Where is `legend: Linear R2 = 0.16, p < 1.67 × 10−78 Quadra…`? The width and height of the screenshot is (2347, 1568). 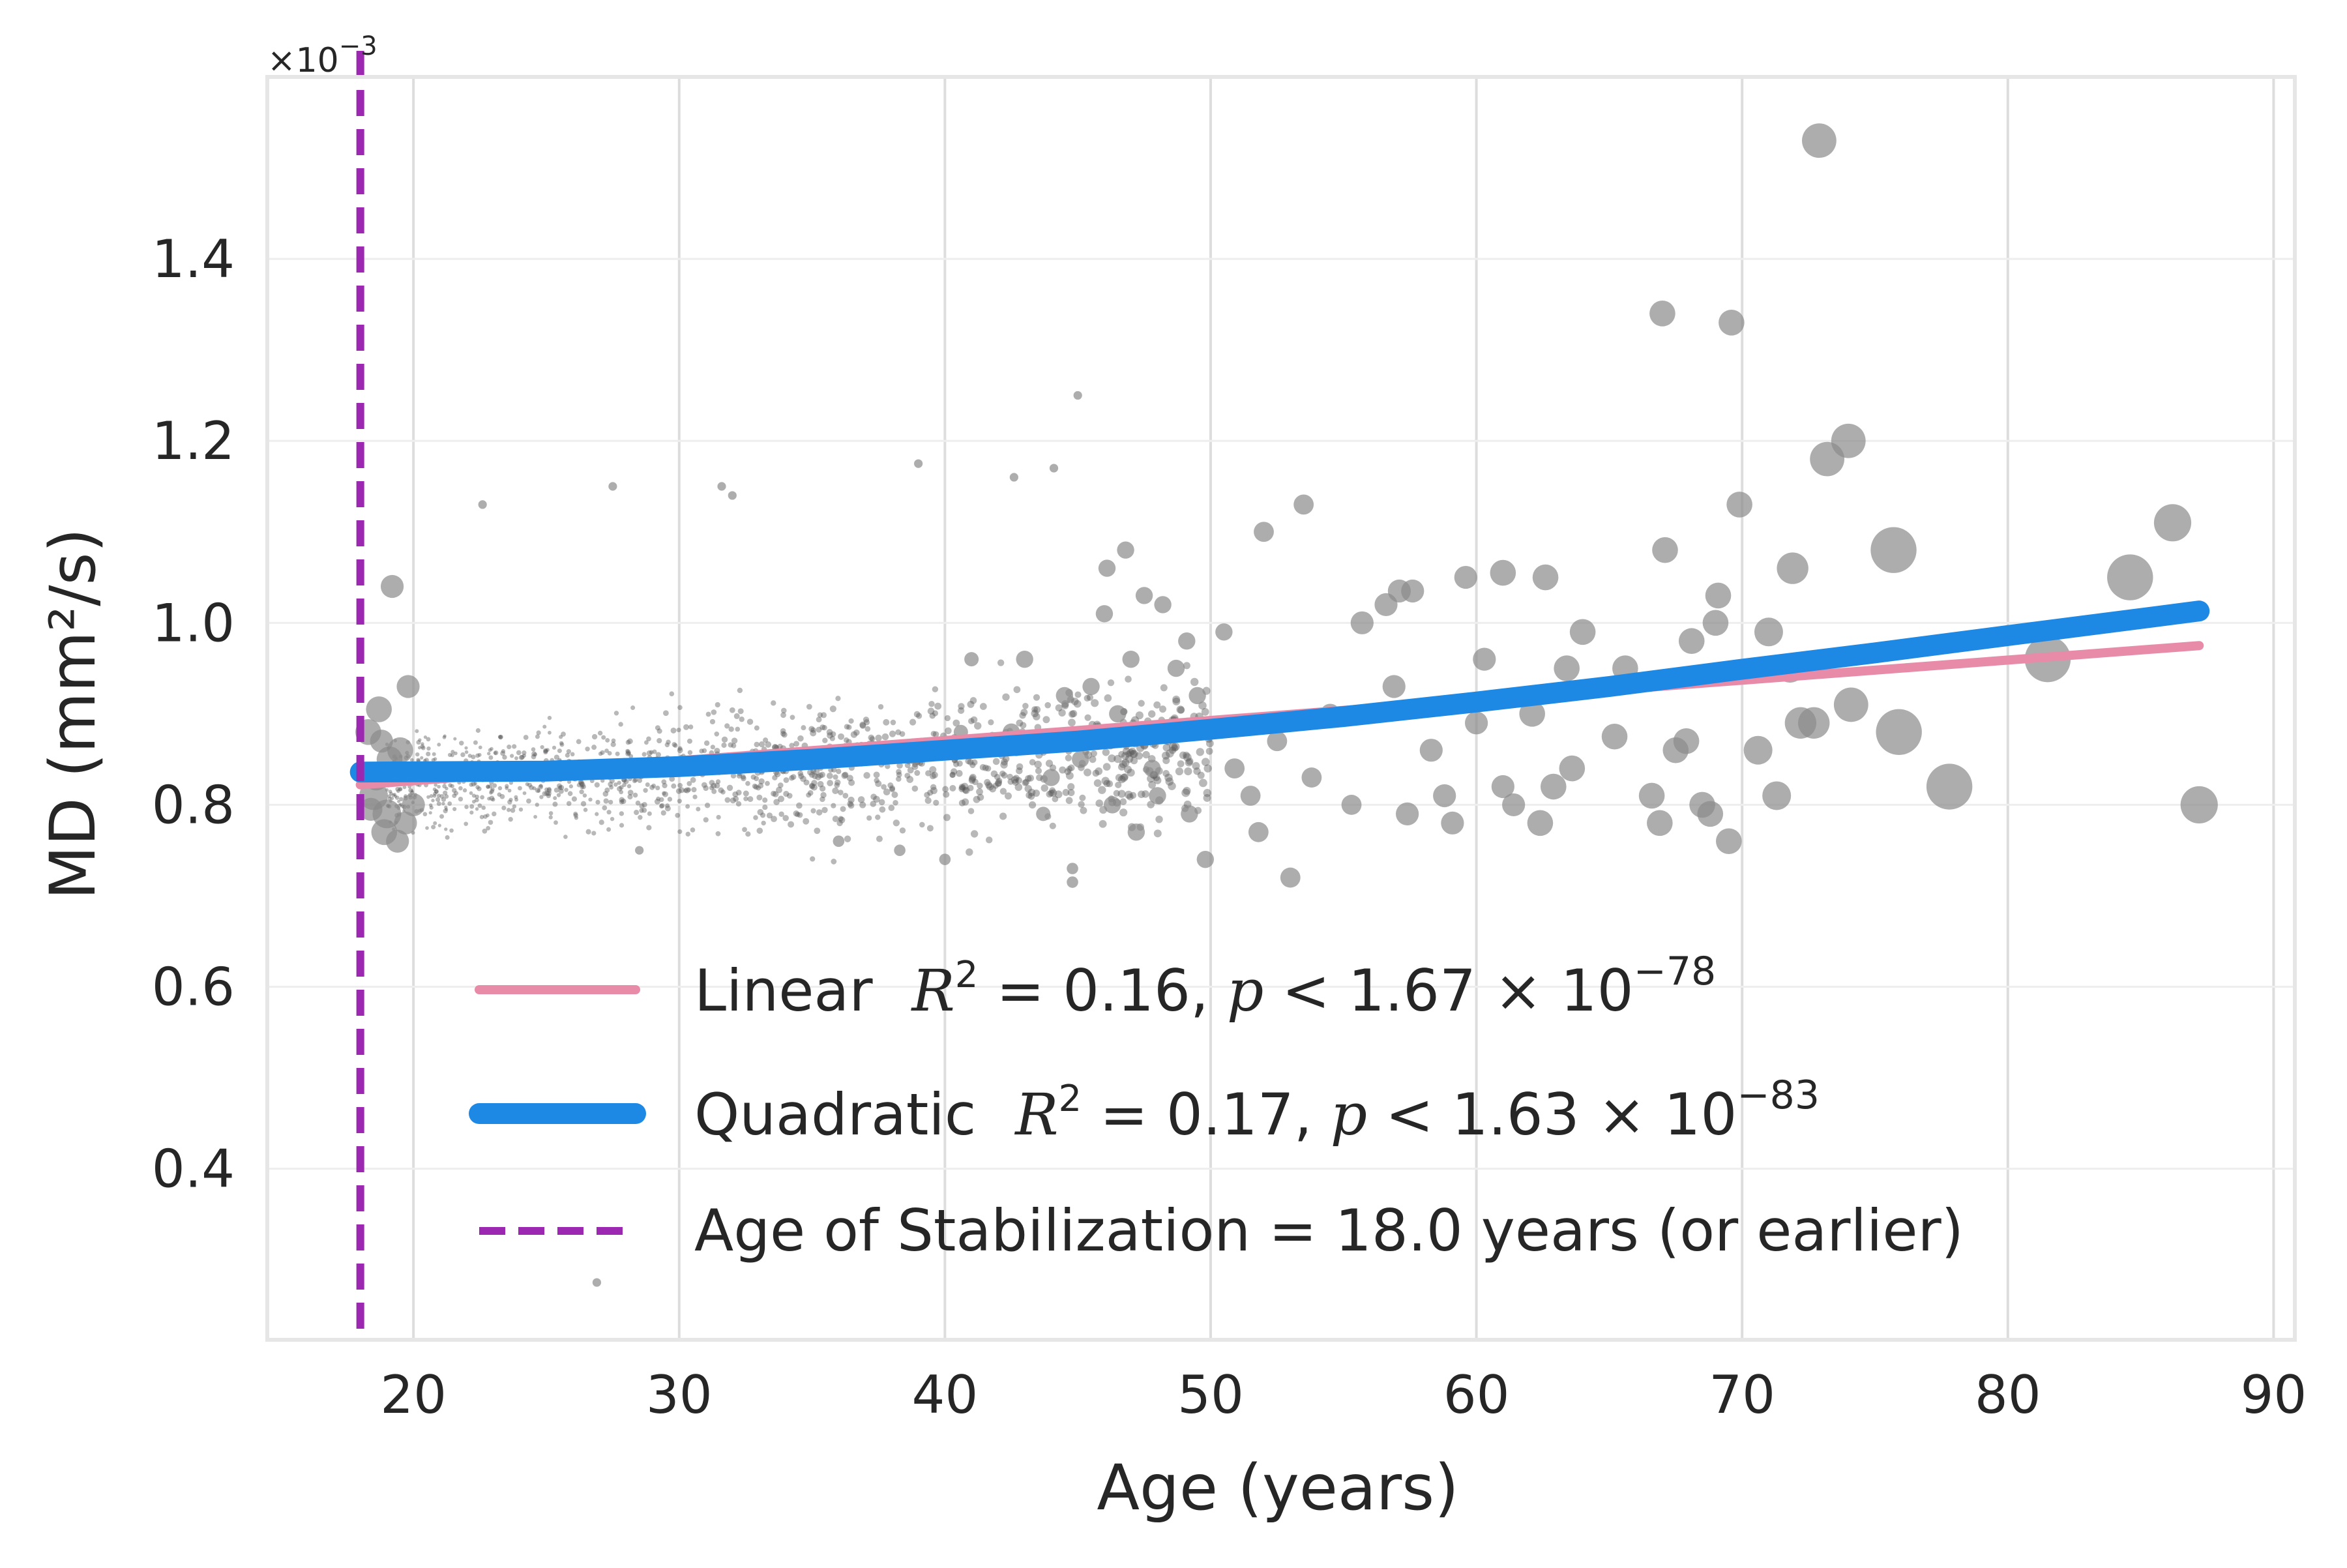
legend: Linear R2 = 0.16, p < 1.67 × 10−78 Quadra… is located at coordinates (1216, 1107).